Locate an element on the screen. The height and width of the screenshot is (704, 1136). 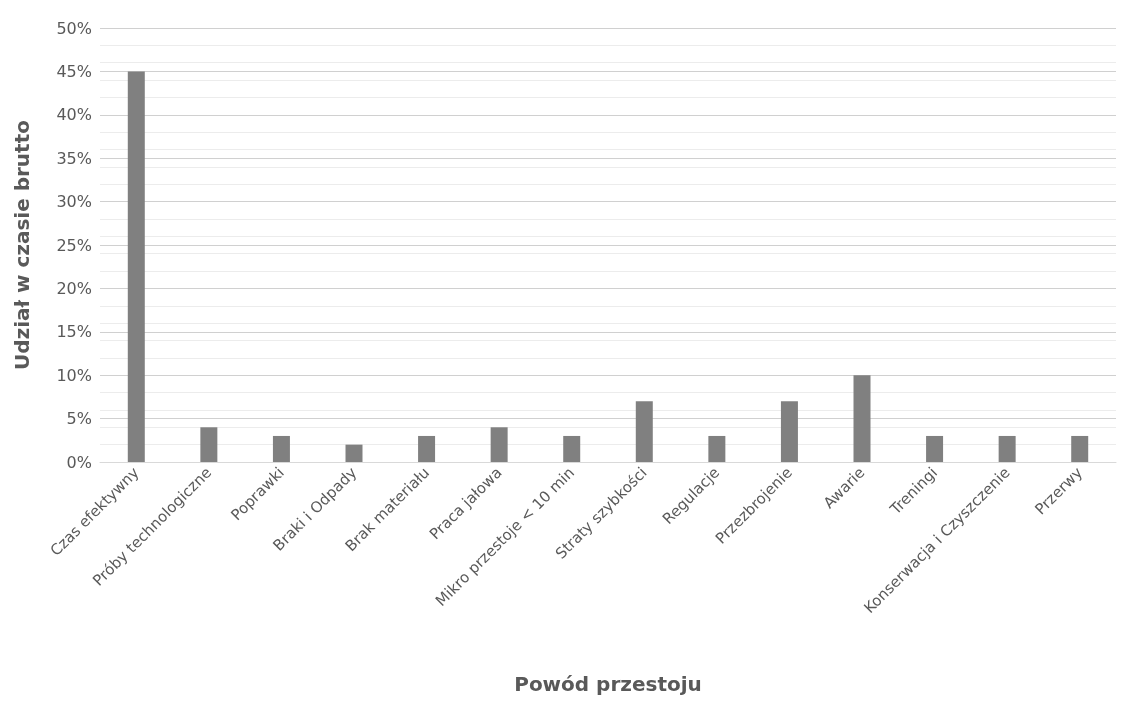
y-tick-label: 25% is located at coordinates (74, 245).